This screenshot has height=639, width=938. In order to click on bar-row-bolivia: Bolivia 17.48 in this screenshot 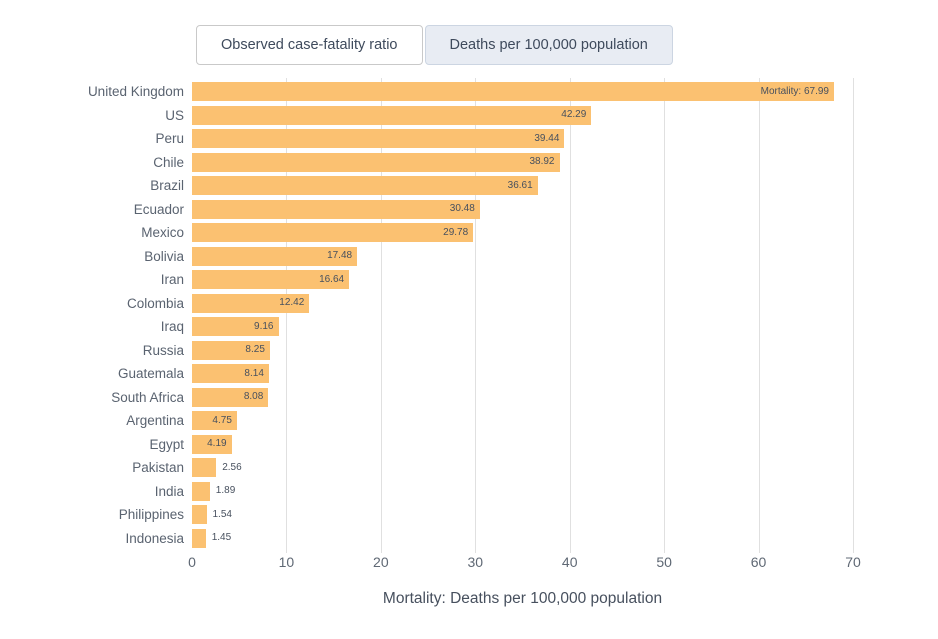, I will do `click(469, 257)`.